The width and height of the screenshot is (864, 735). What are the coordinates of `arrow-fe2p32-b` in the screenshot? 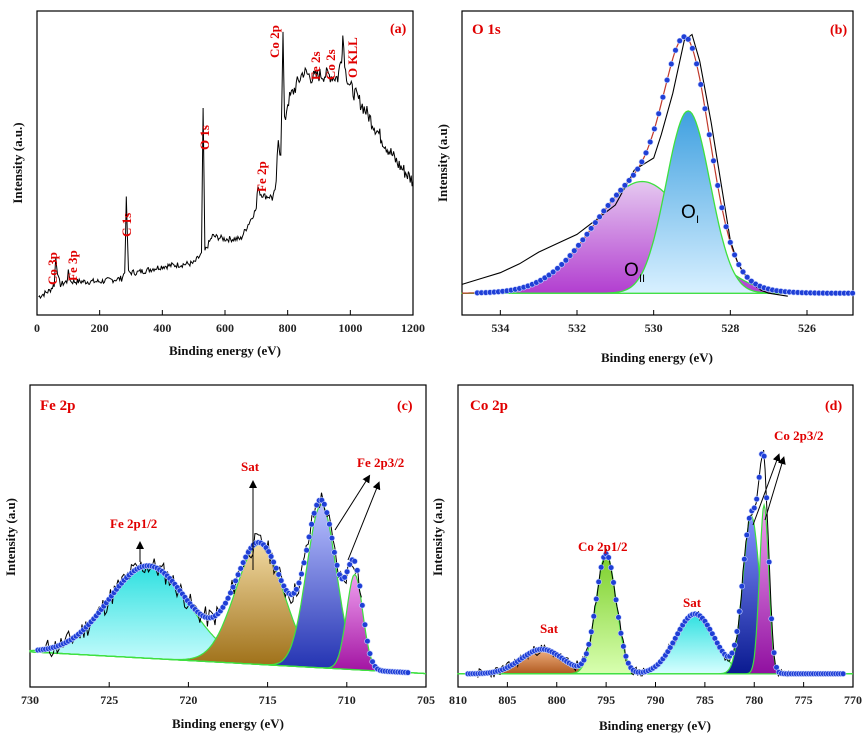 It's located at (364, 521).